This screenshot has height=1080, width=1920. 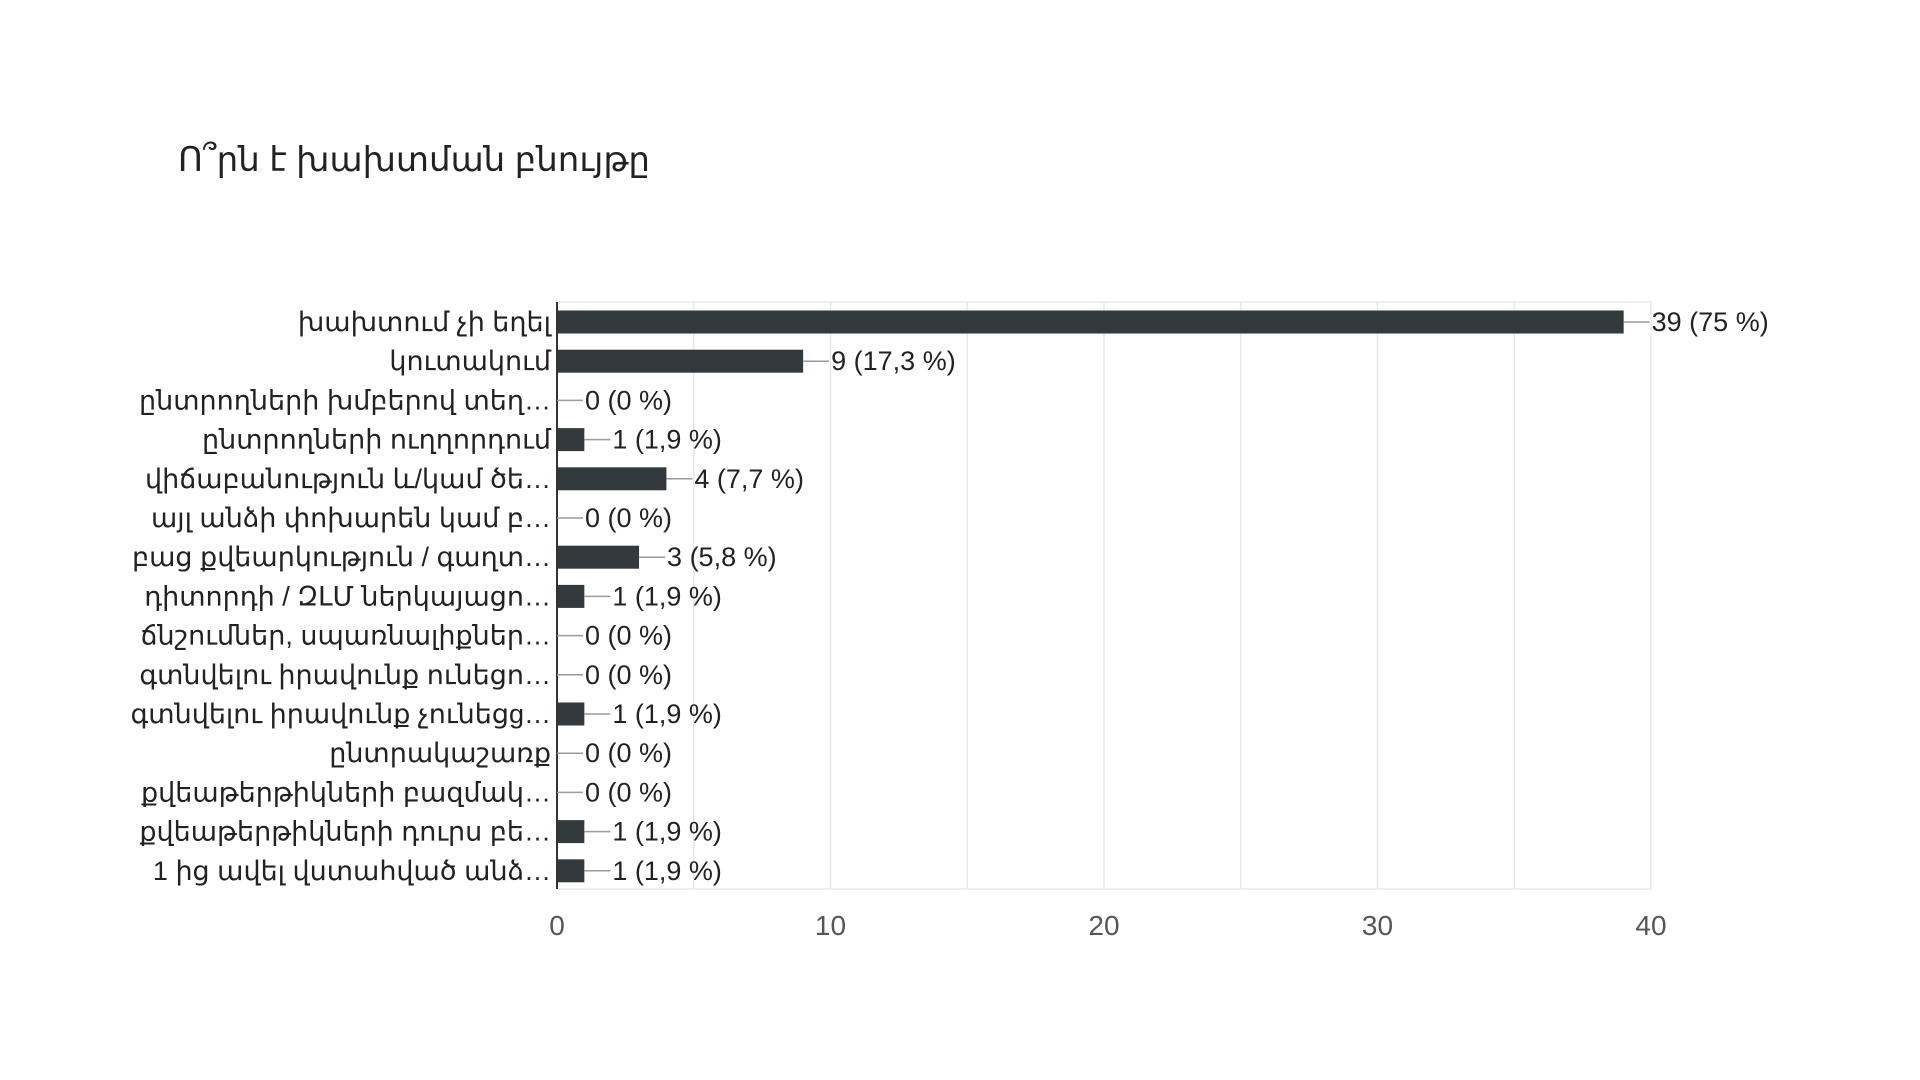 What do you see at coordinates (1377, 925) in the screenshot?
I see `x-tick-label: 30` at bounding box center [1377, 925].